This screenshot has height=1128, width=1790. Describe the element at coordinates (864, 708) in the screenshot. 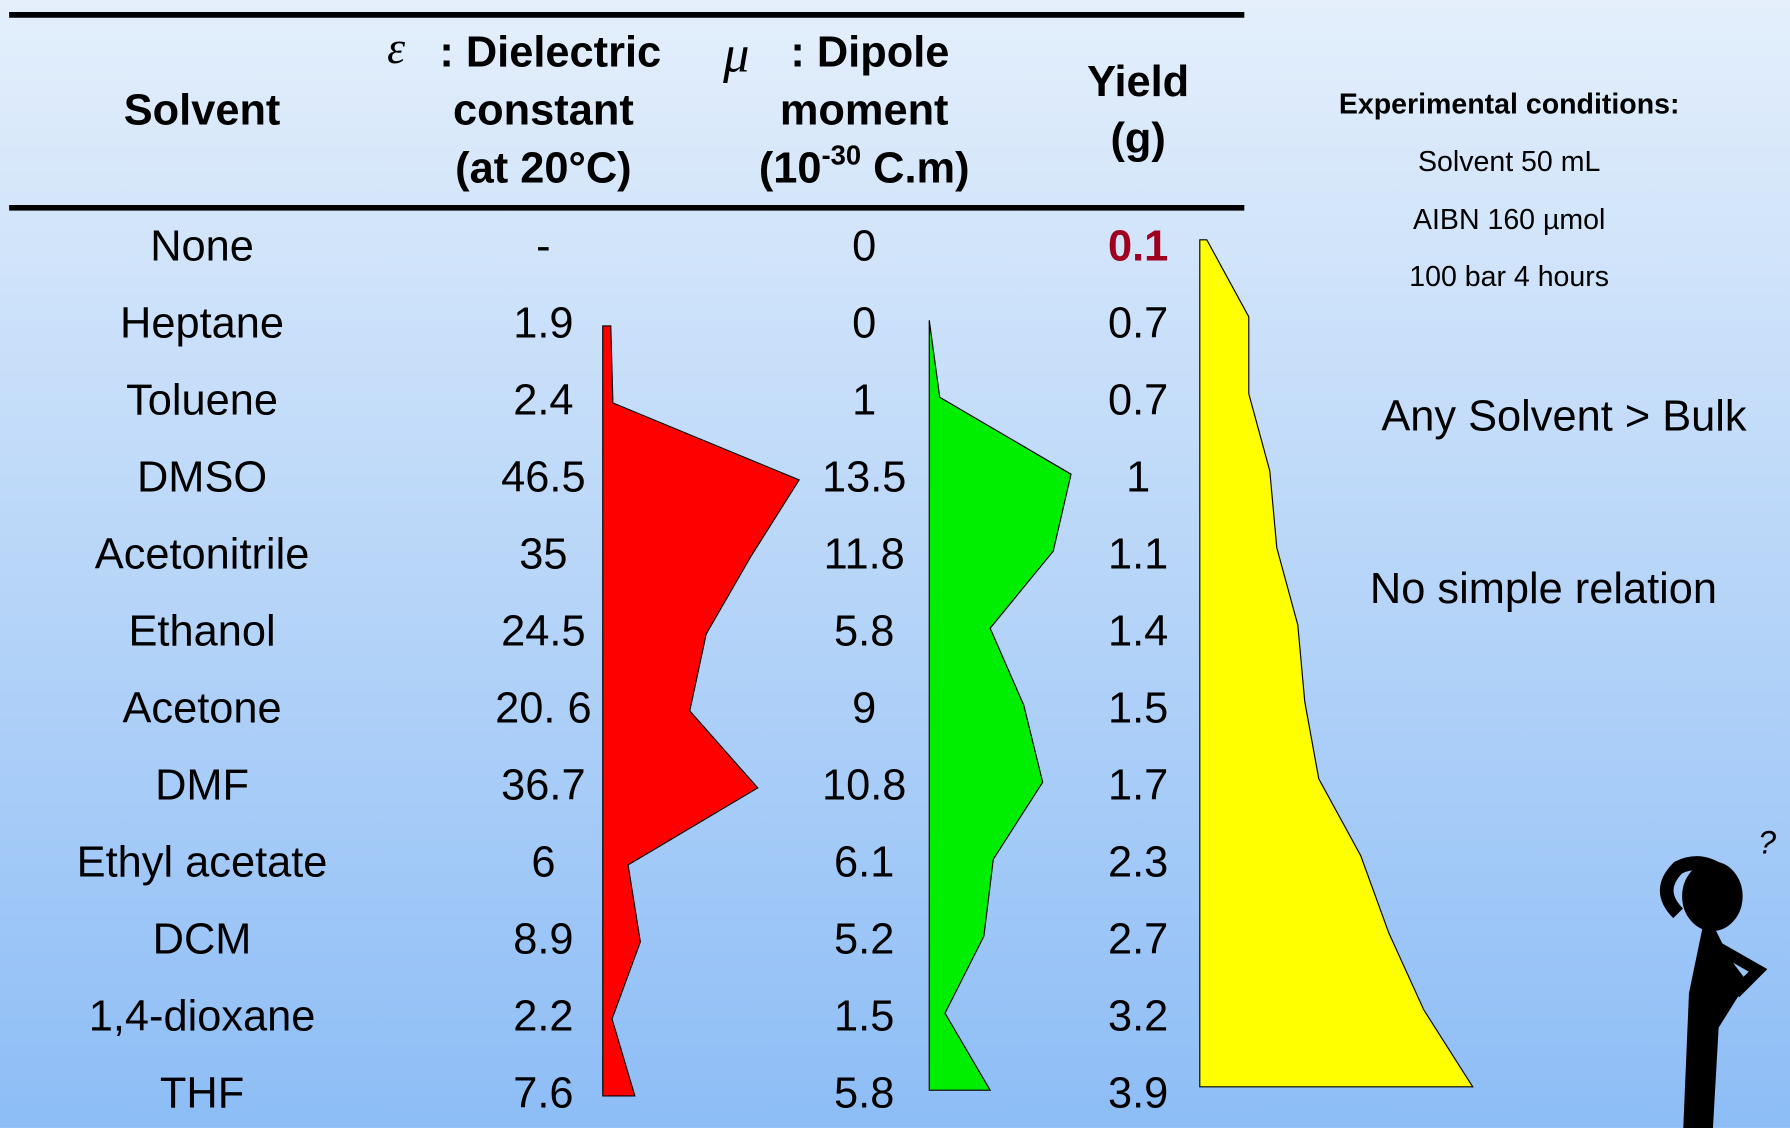

I see `dipole-cell: 9` at that location.